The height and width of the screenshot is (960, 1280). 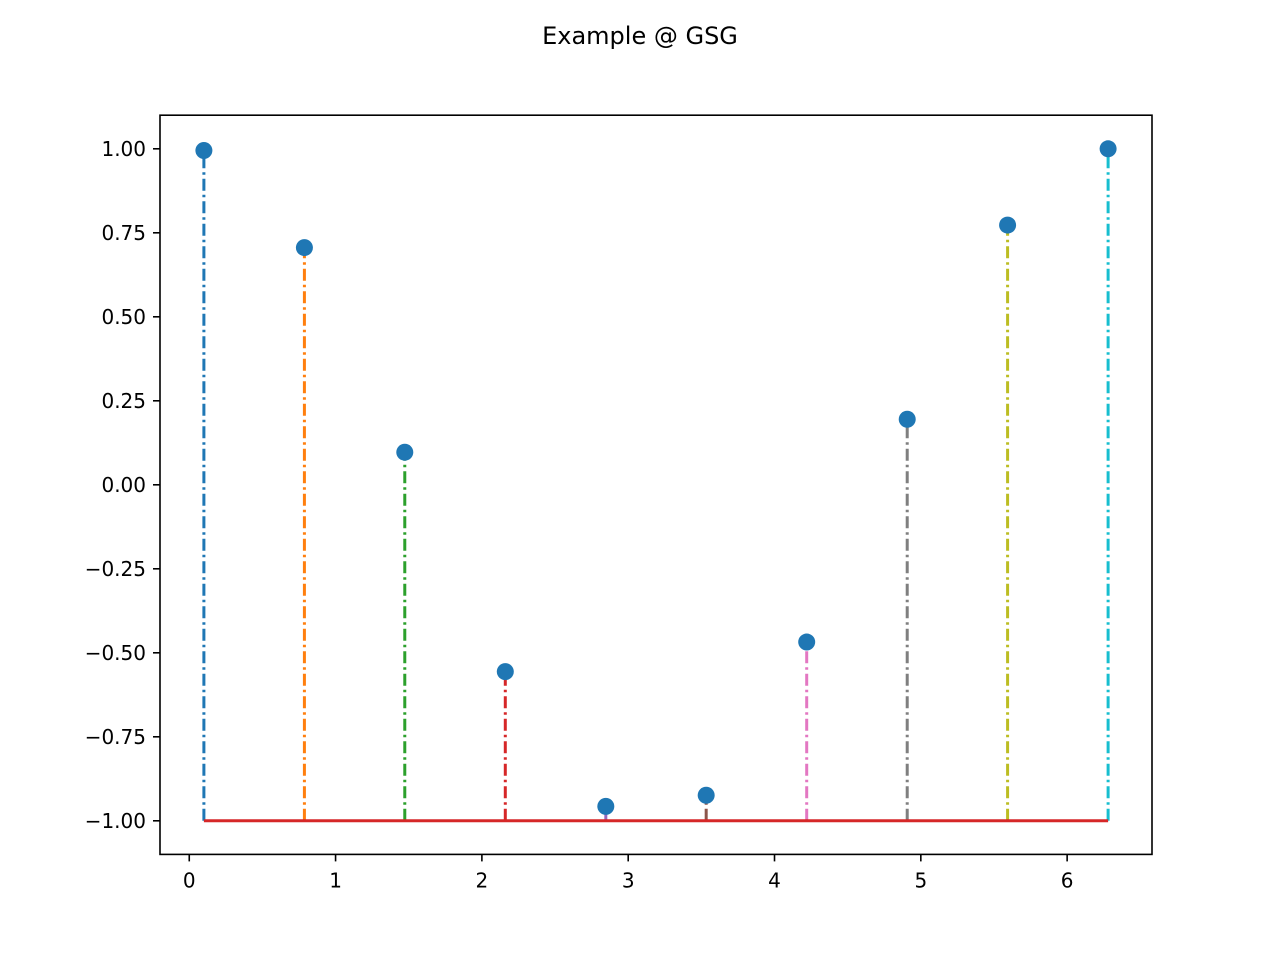 What do you see at coordinates (123, 233) in the screenshot?
I see `y-tick-label: 0.75` at bounding box center [123, 233].